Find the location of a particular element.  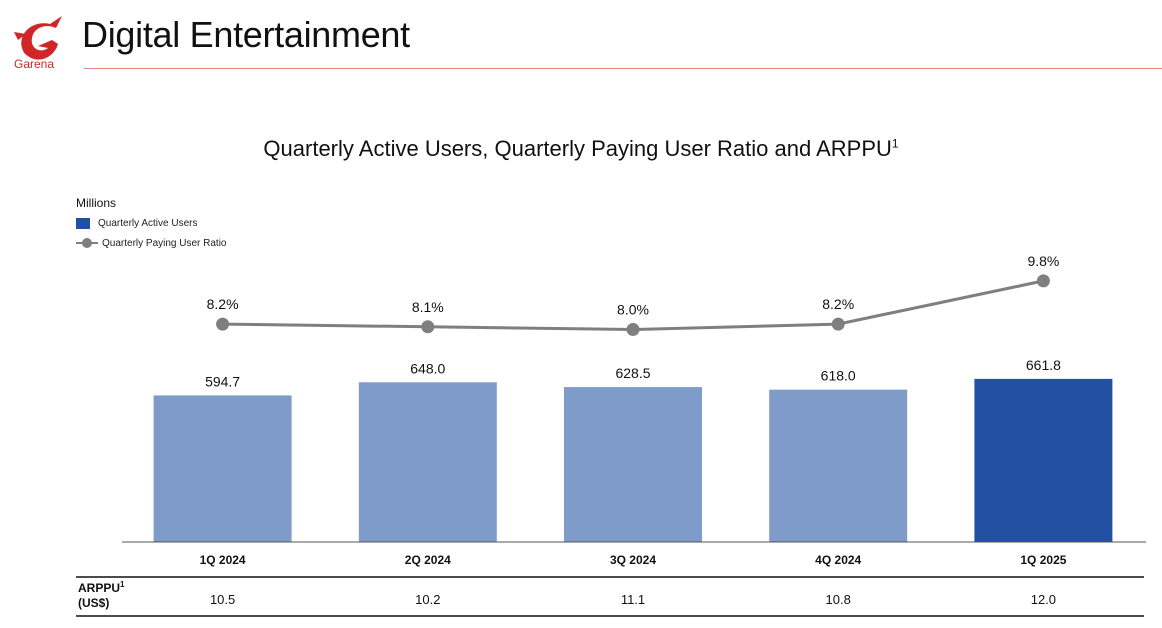

paying-ratio-label: 8.1% is located at coordinates (428, 307).